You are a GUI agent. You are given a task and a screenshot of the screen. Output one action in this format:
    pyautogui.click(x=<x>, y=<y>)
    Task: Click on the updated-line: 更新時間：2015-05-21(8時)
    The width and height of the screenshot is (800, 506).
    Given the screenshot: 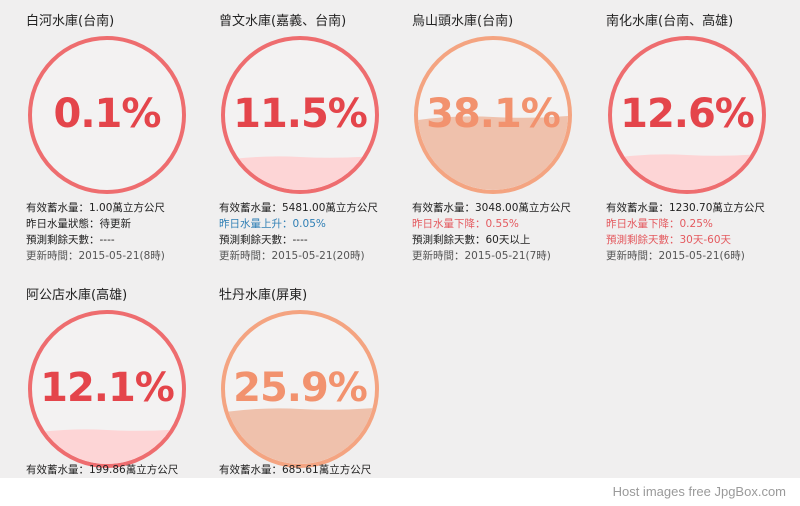 What is the action you would take?
    pyautogui.click(x=95, y=256)
    